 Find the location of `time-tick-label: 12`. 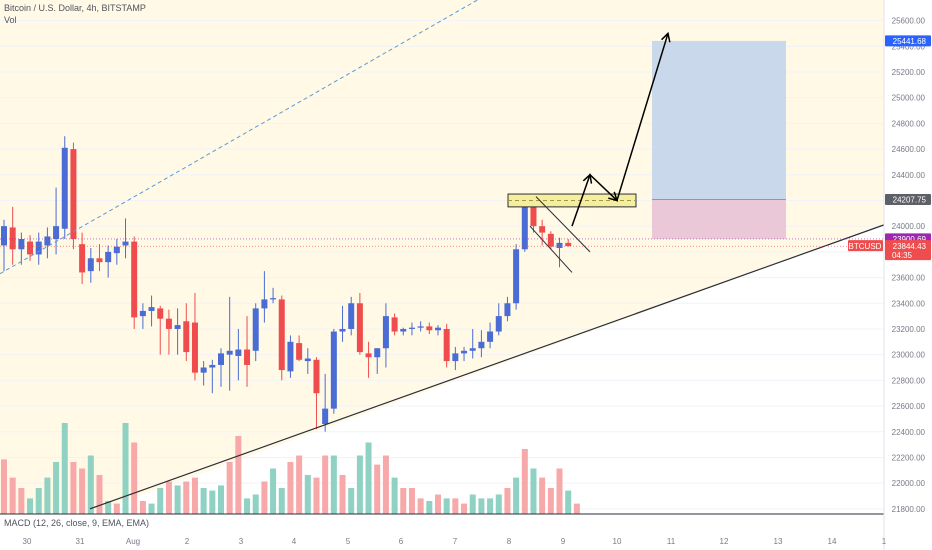

time-tick-label: 12 is located at coordinates (724, 541).